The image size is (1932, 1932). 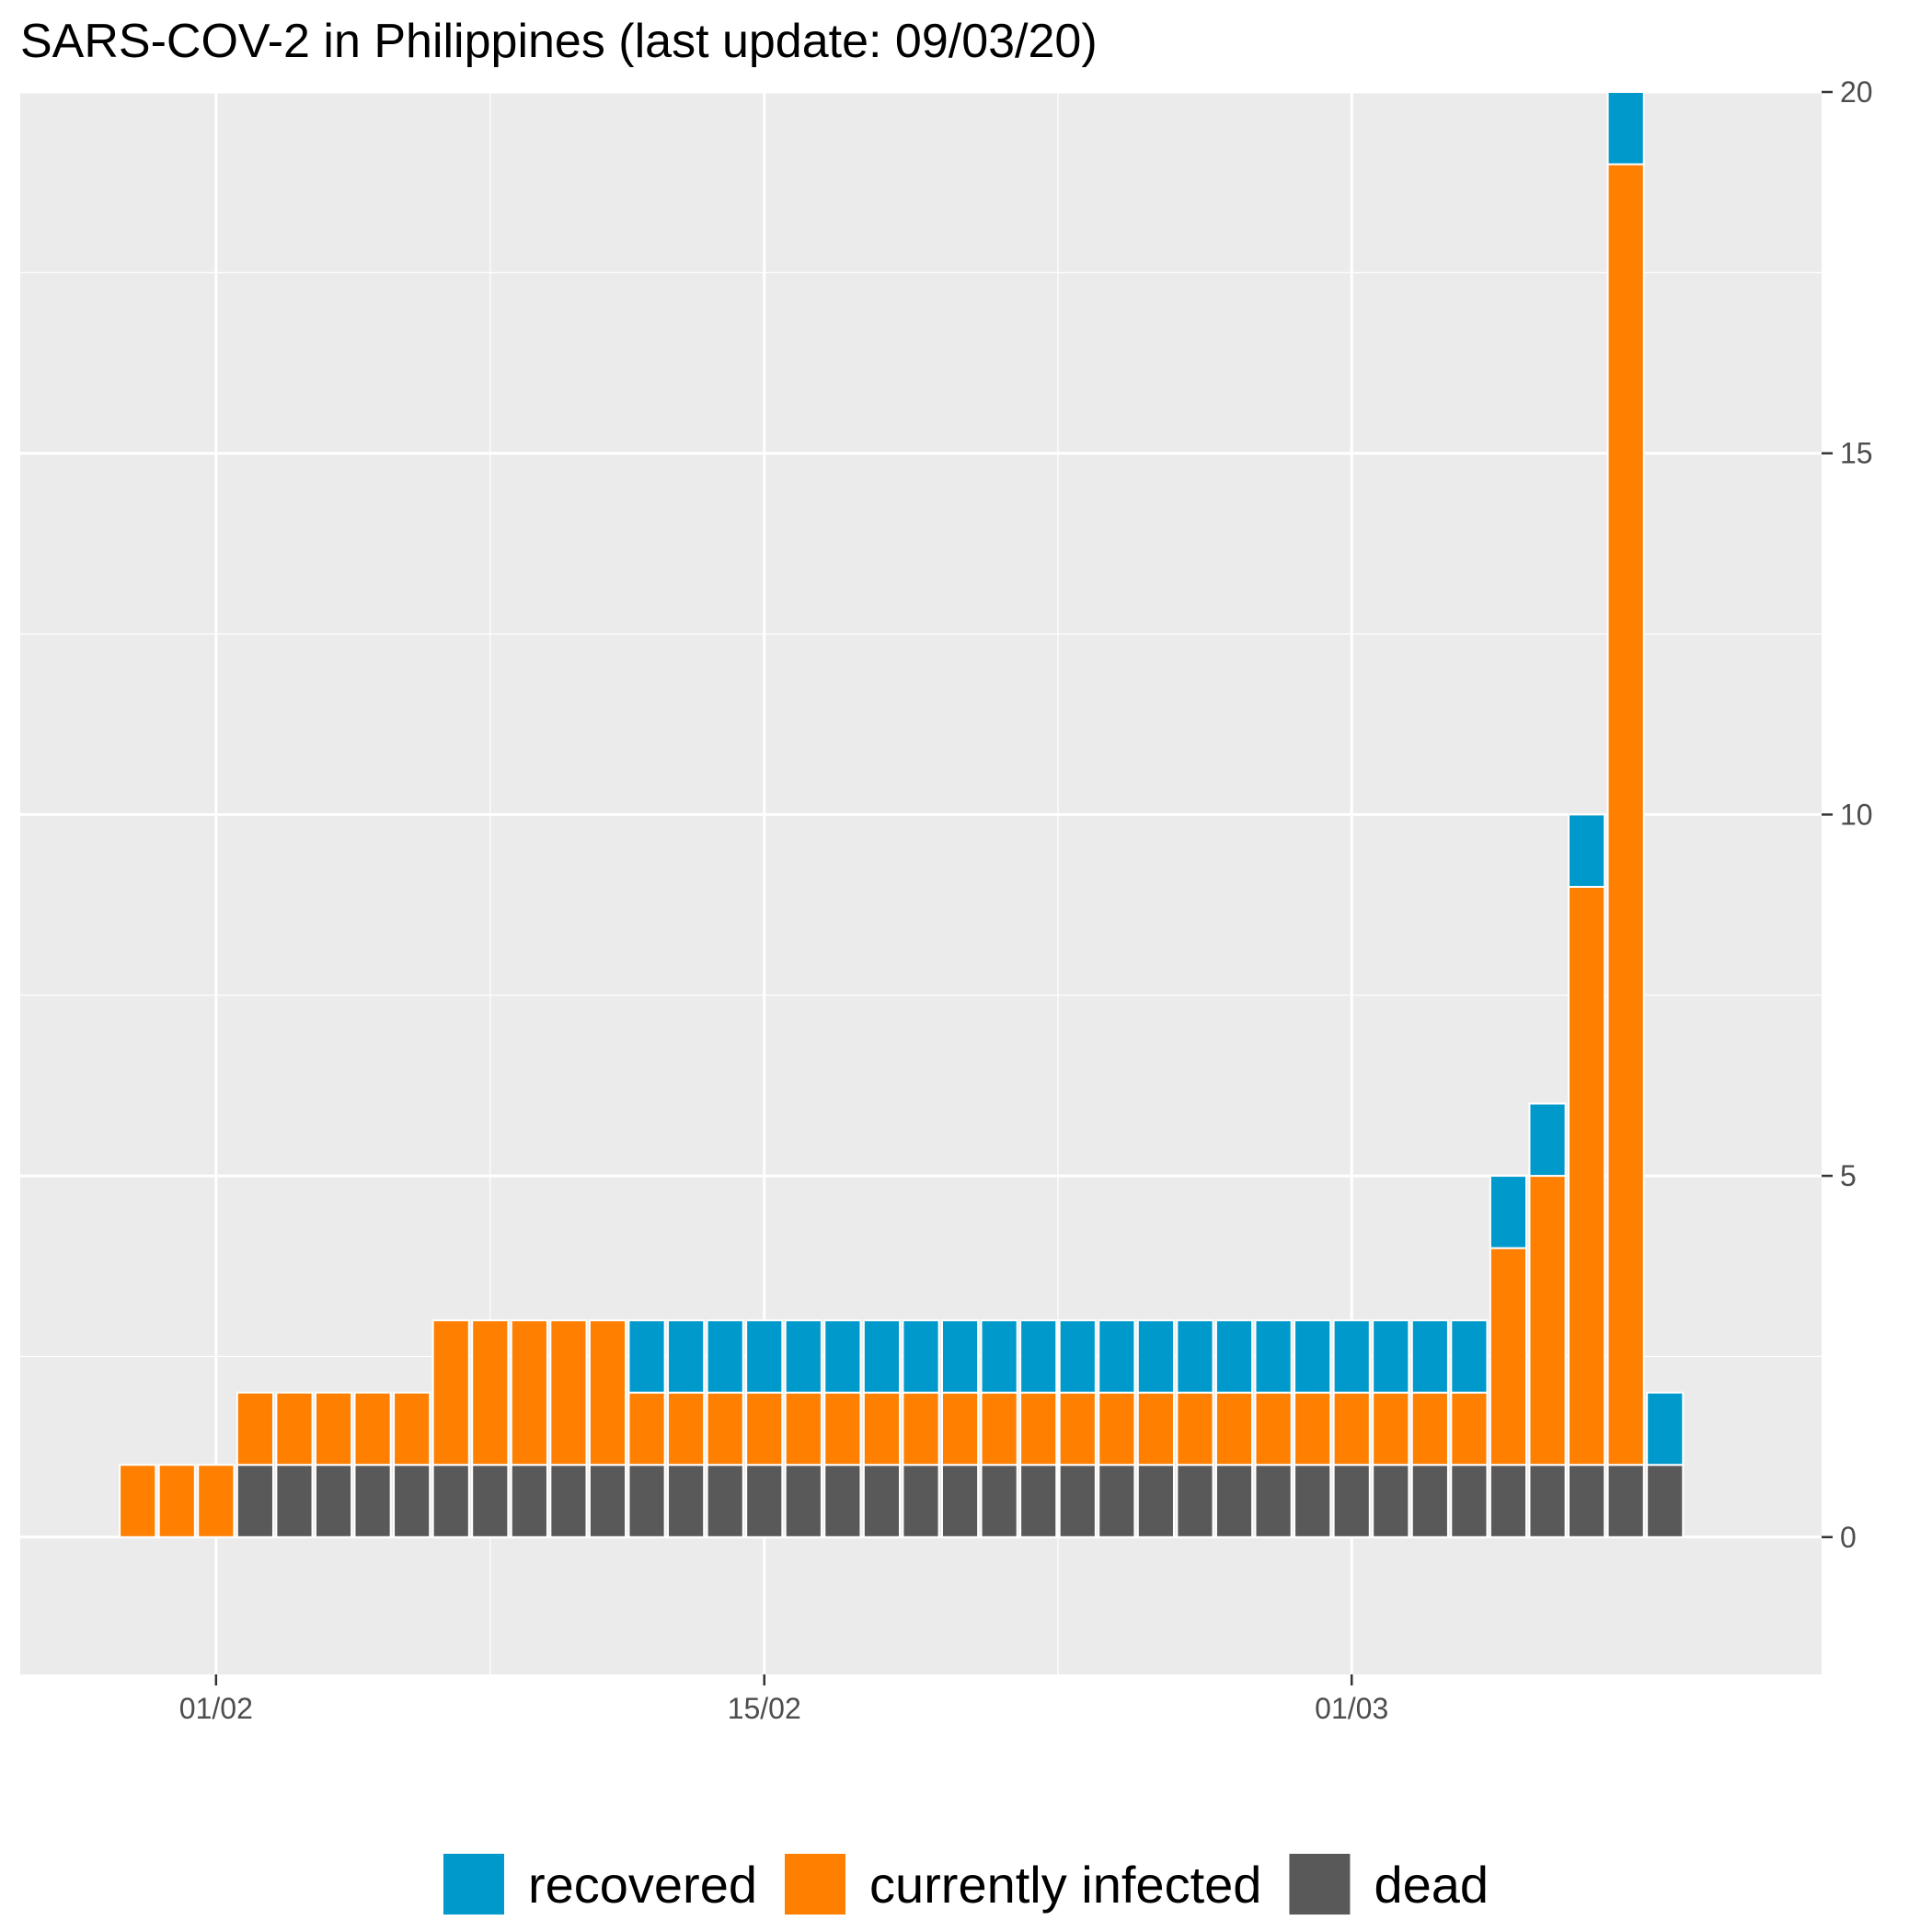 I want to click on legend-label-dead: dead, so click(x=1431, y=1885).